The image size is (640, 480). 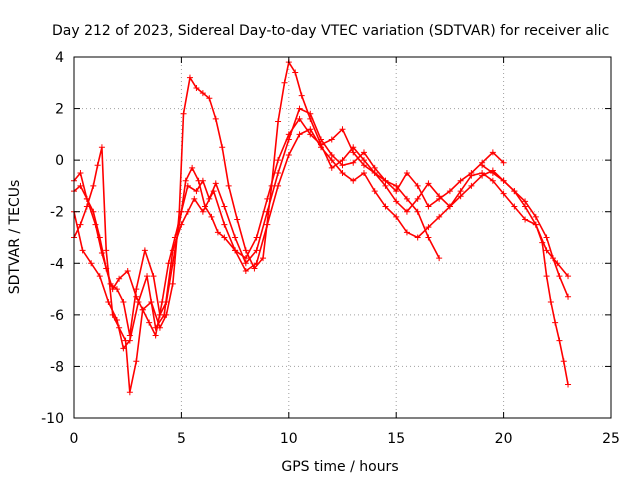 What do you see at coordinates (59, 110) in the screenshot?
I see `y-tick-label: 2` at bounding box center [59, 110].